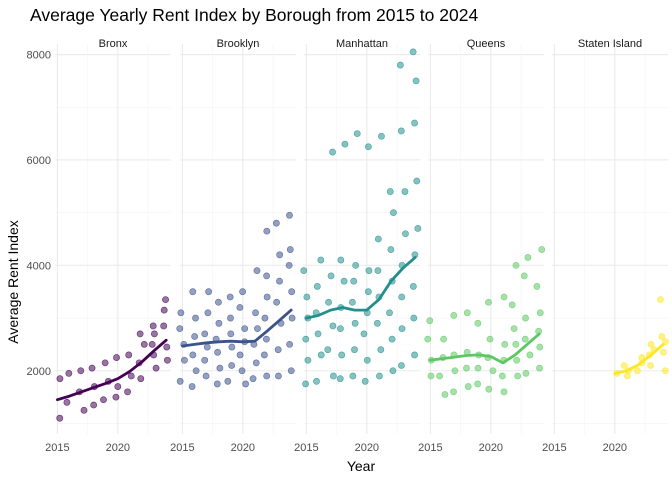 This screenshot has width=672, height=480. I want to click on y-axis-label: Average Rent Index, so click(13, 282).